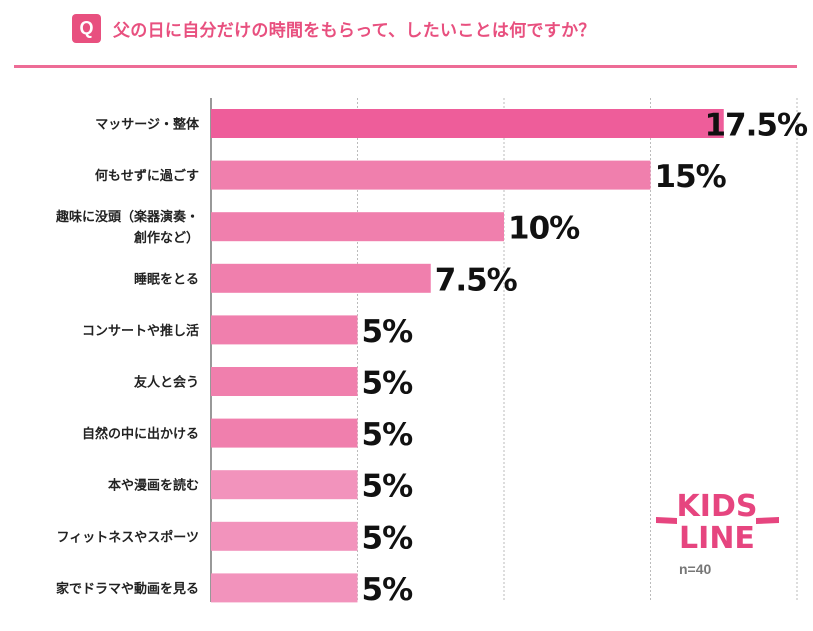 This screenshot has height=631, width=813. What do you see at coordinates (147, 125) in the screenshot?
I see `category-label: マッサージ・整体` at bounding box center [147, 125].